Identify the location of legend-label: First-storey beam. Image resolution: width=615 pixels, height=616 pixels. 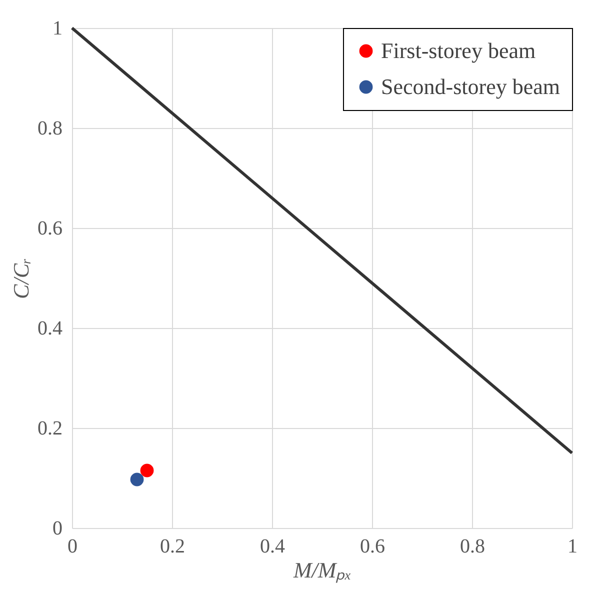
(458, 50).